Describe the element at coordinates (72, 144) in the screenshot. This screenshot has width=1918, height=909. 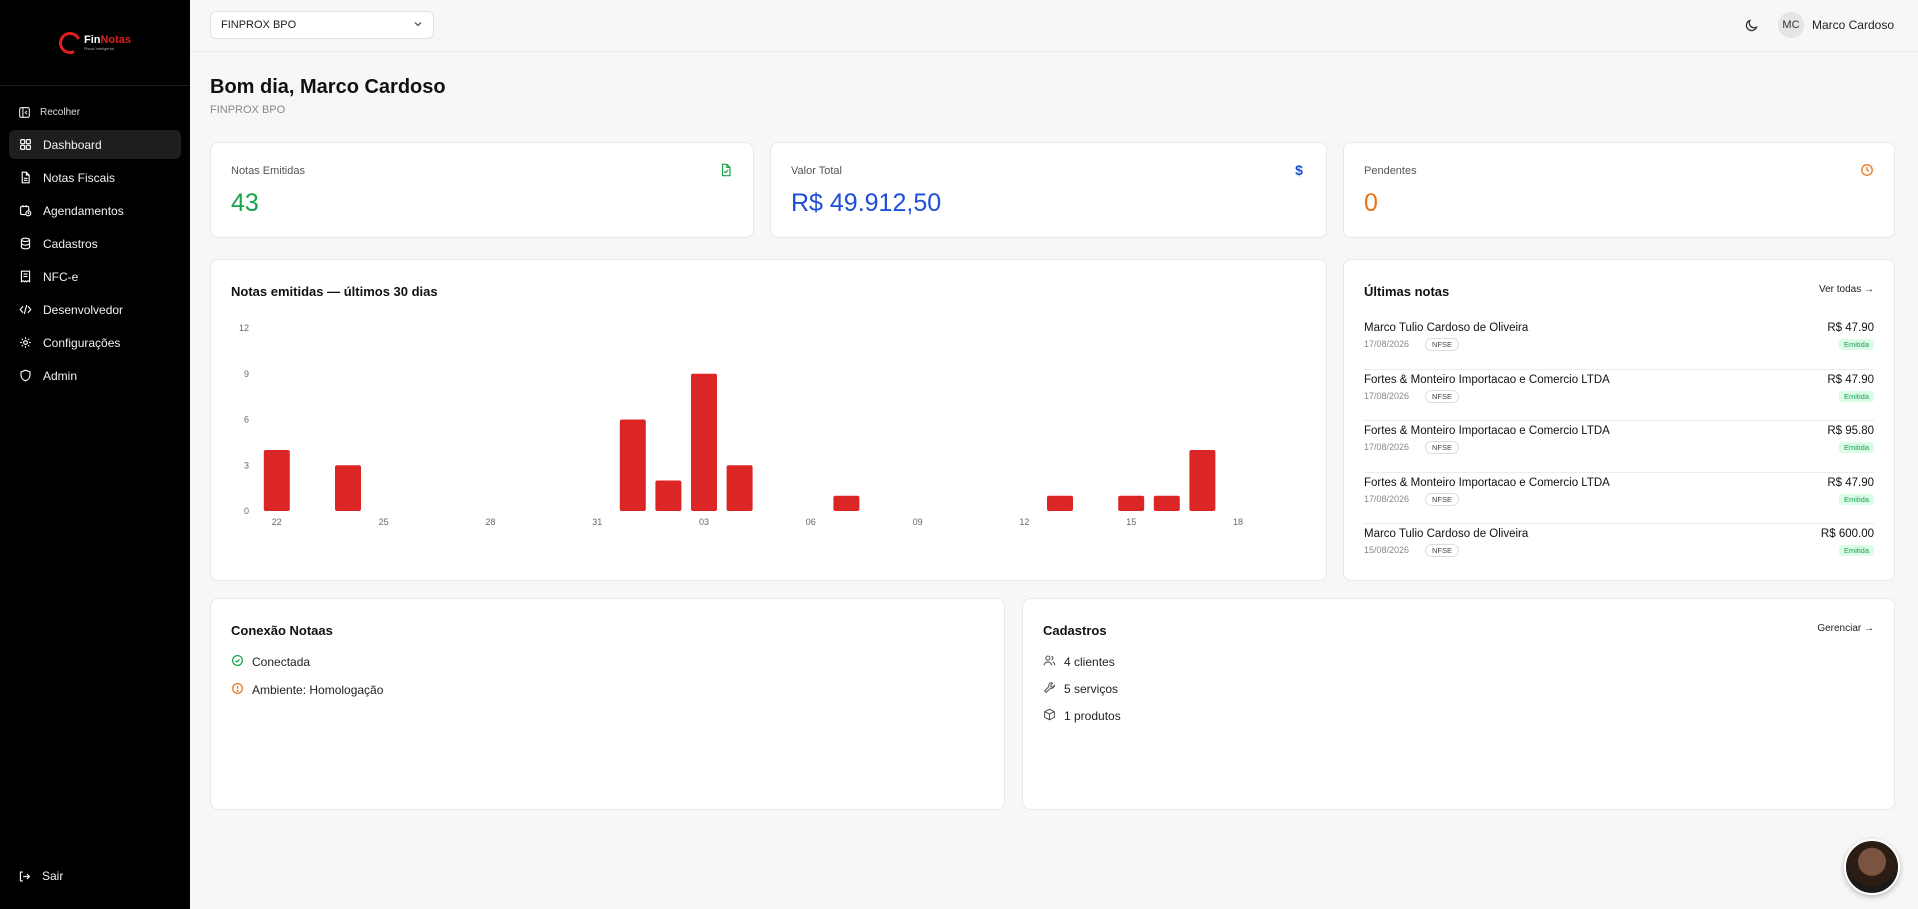
I see `sidebar-item-label: Dashboard` at that location.